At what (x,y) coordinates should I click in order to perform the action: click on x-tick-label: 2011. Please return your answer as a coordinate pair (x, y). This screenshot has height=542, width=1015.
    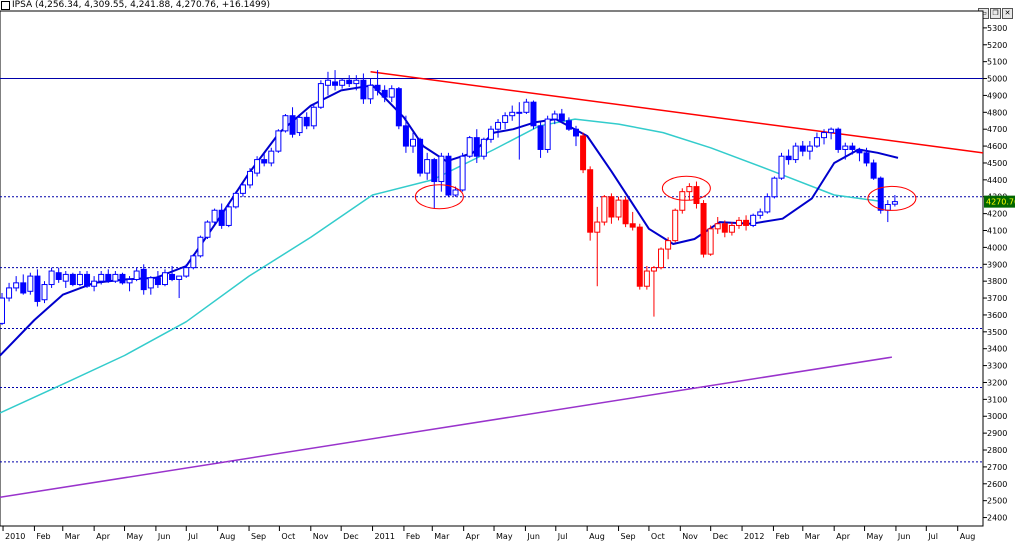
    Looking at the image, I should click on (385, 536).